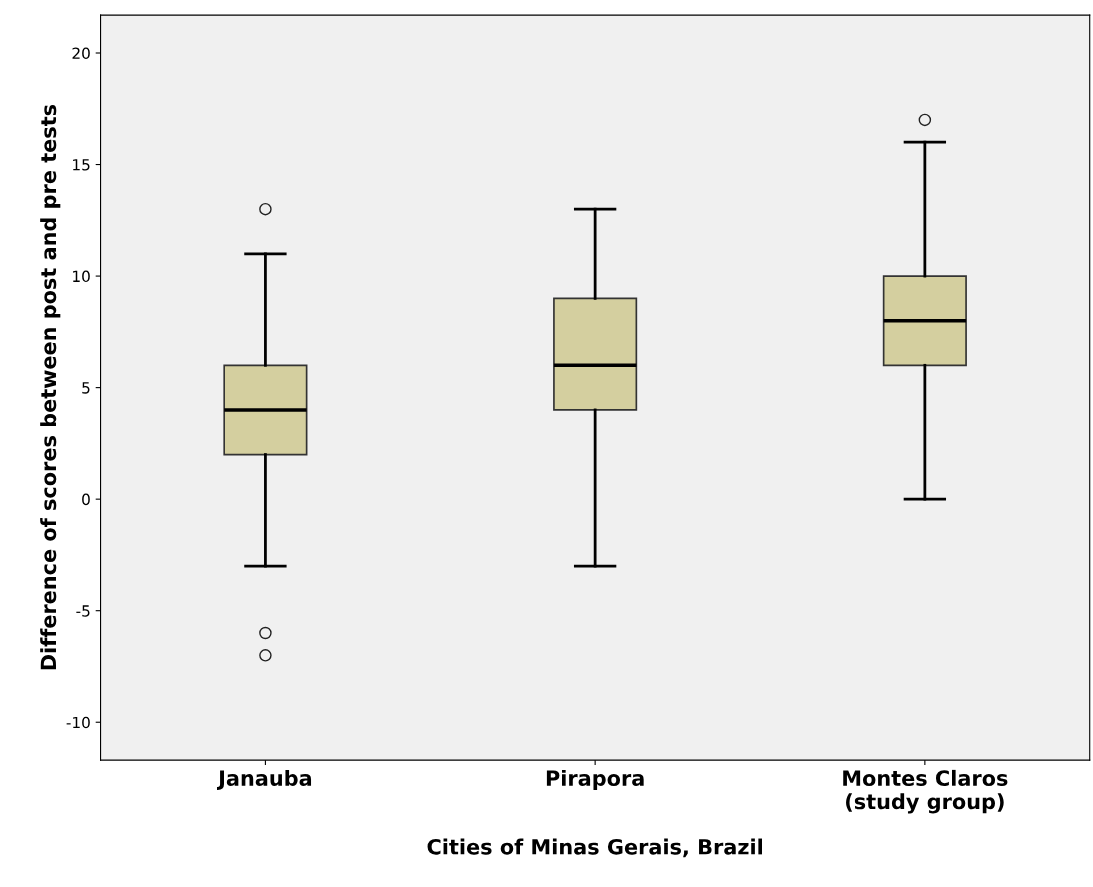  I want to click on y-tick-label: 15, so click(81, 165).